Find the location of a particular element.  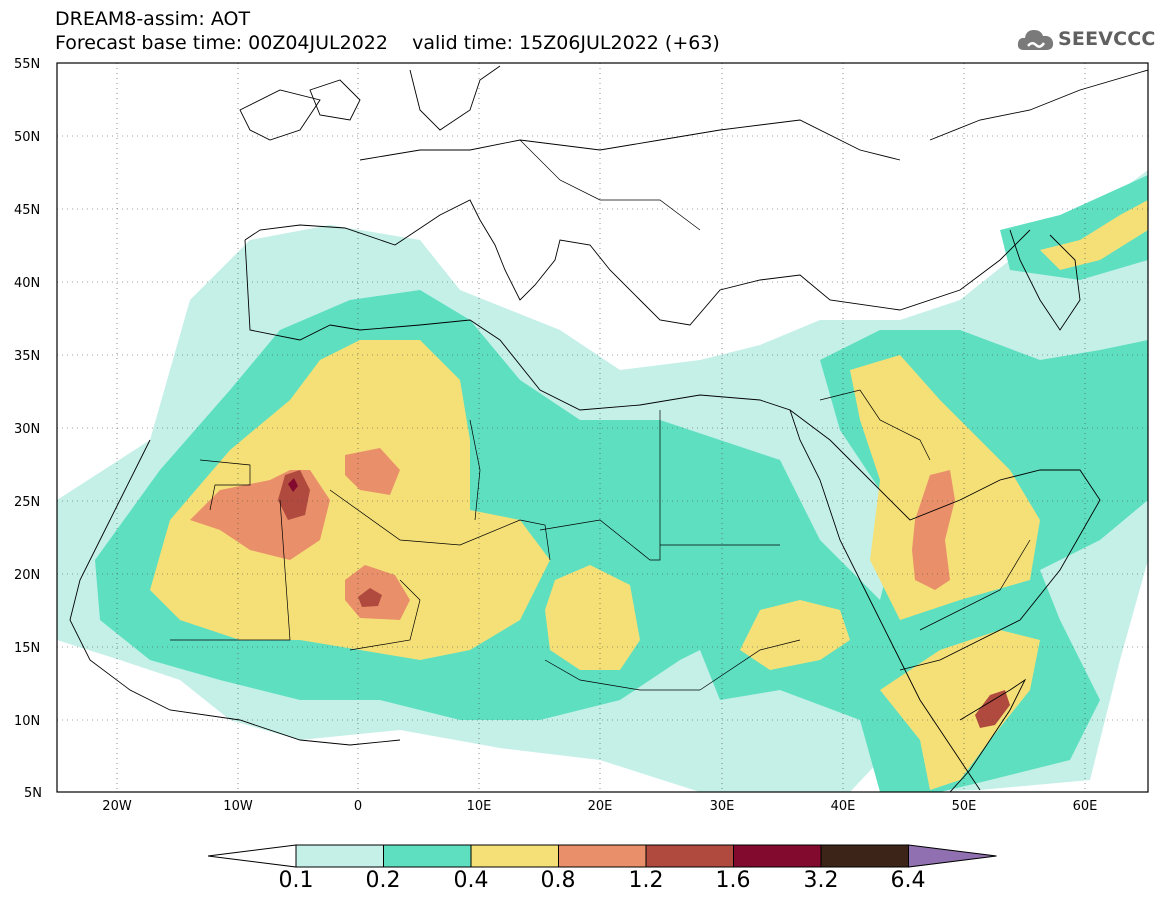

lat-label: 40N is located at coordinates (27, 283).